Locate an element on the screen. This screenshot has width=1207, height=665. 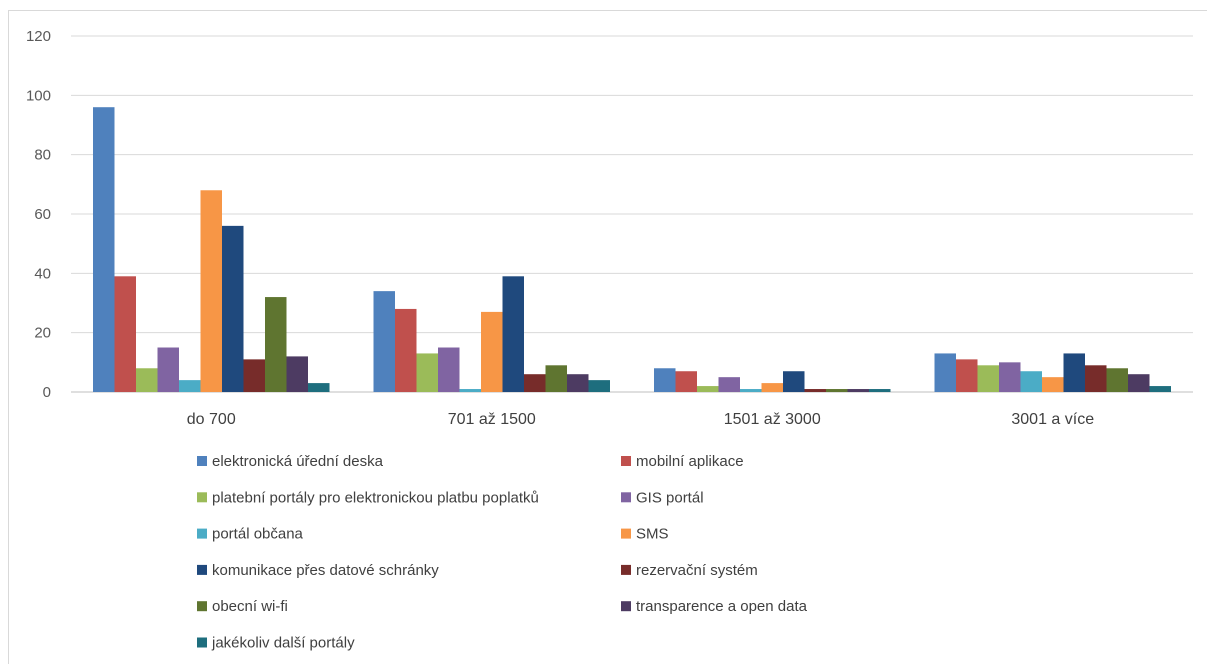
legend-item: transparence a open data is located at coordinates (714, 606).